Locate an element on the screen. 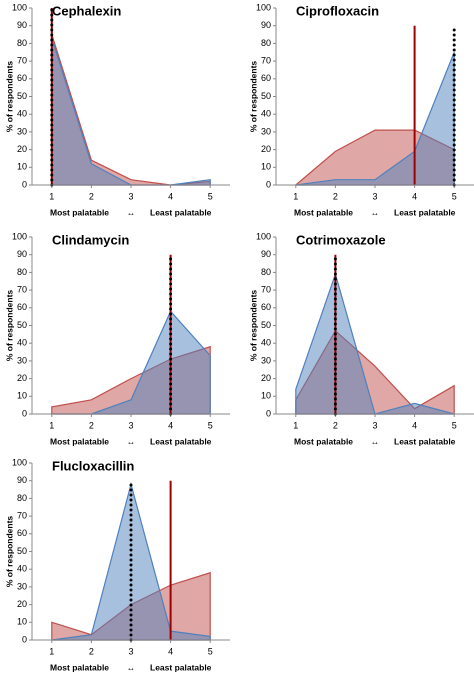 This screenshot has width=474, height=683. panel-title: Ciprofloxacin is located at coordinates (337, 10).